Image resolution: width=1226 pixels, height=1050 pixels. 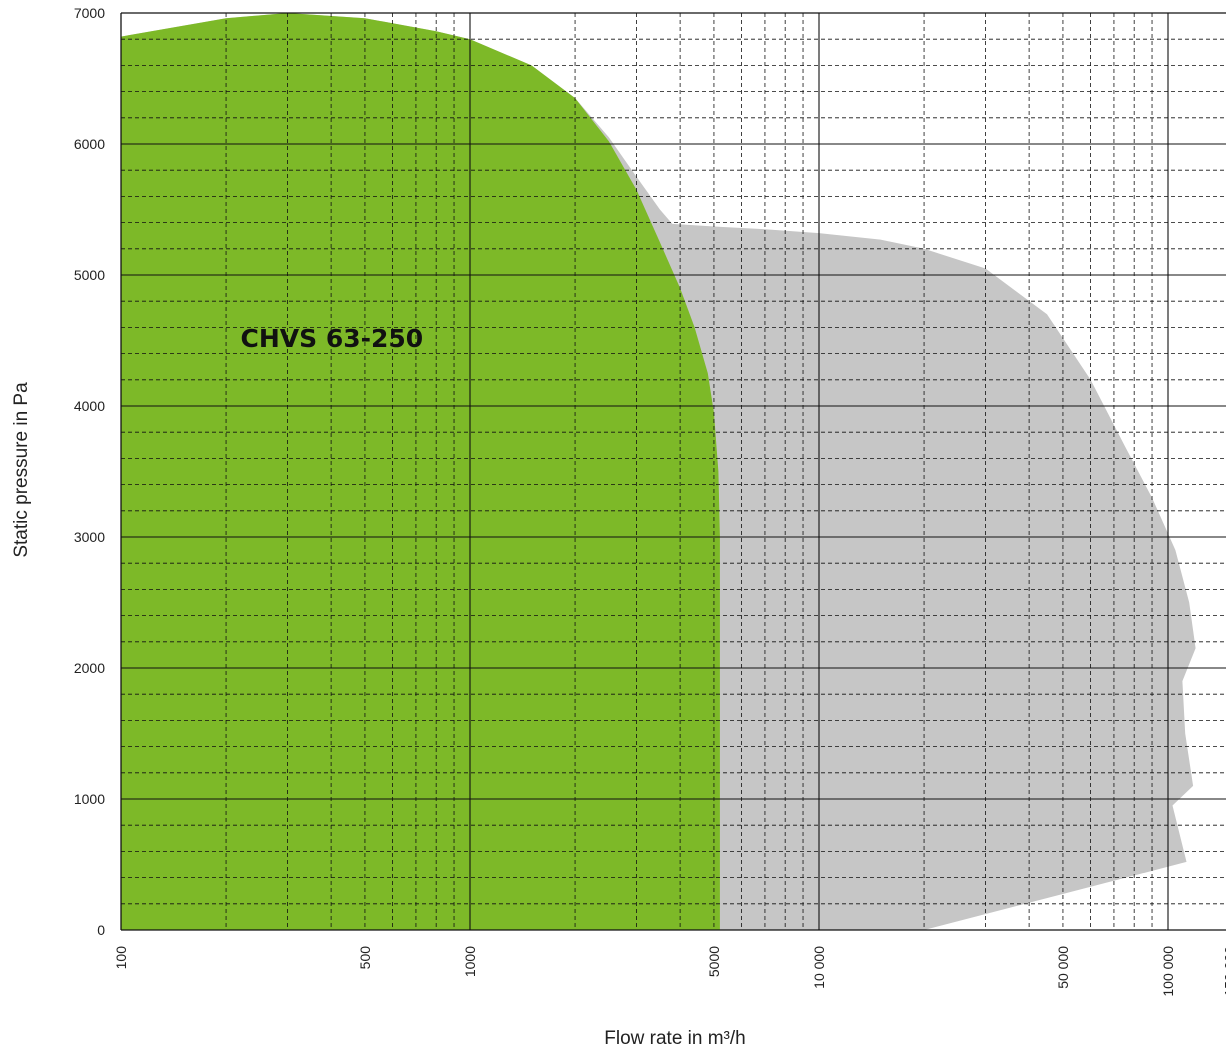 I want to click on y-tick-label: 7000, so click(x=89, y=13).